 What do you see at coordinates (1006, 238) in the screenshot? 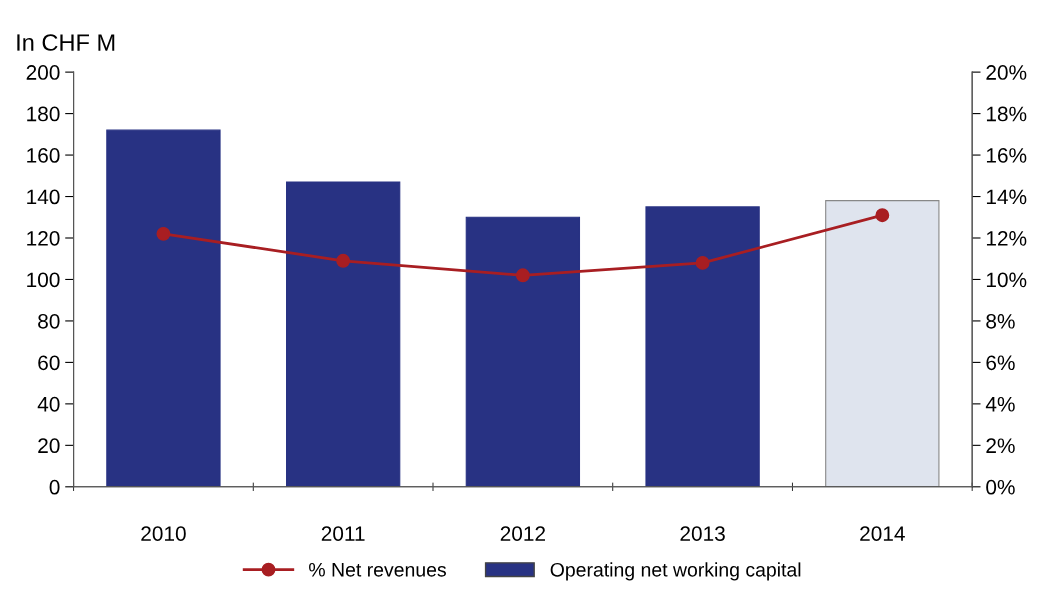
I see `y2-tick-label: 12%` at bounding box center [1006, 238].